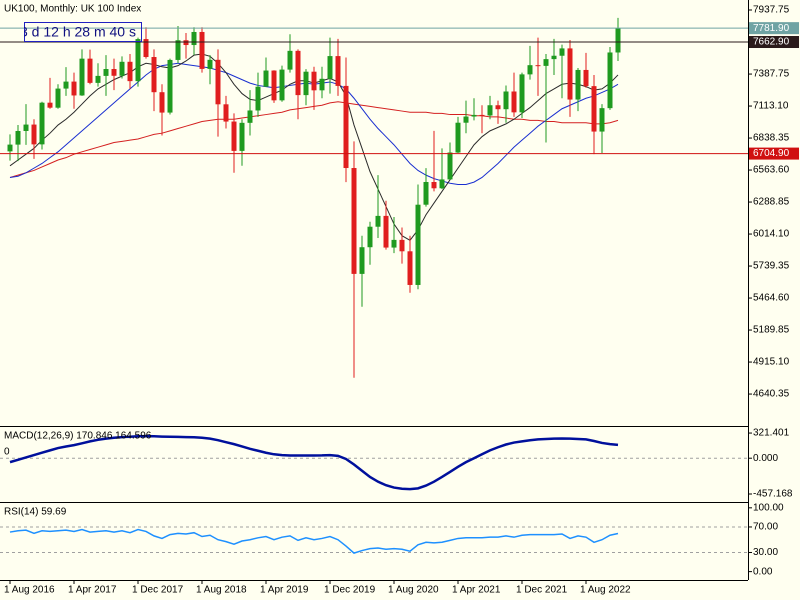 The width and height of the screenshot is (800, 600). I want to click on y-tick-label: 4915.10, so click(771, 362).